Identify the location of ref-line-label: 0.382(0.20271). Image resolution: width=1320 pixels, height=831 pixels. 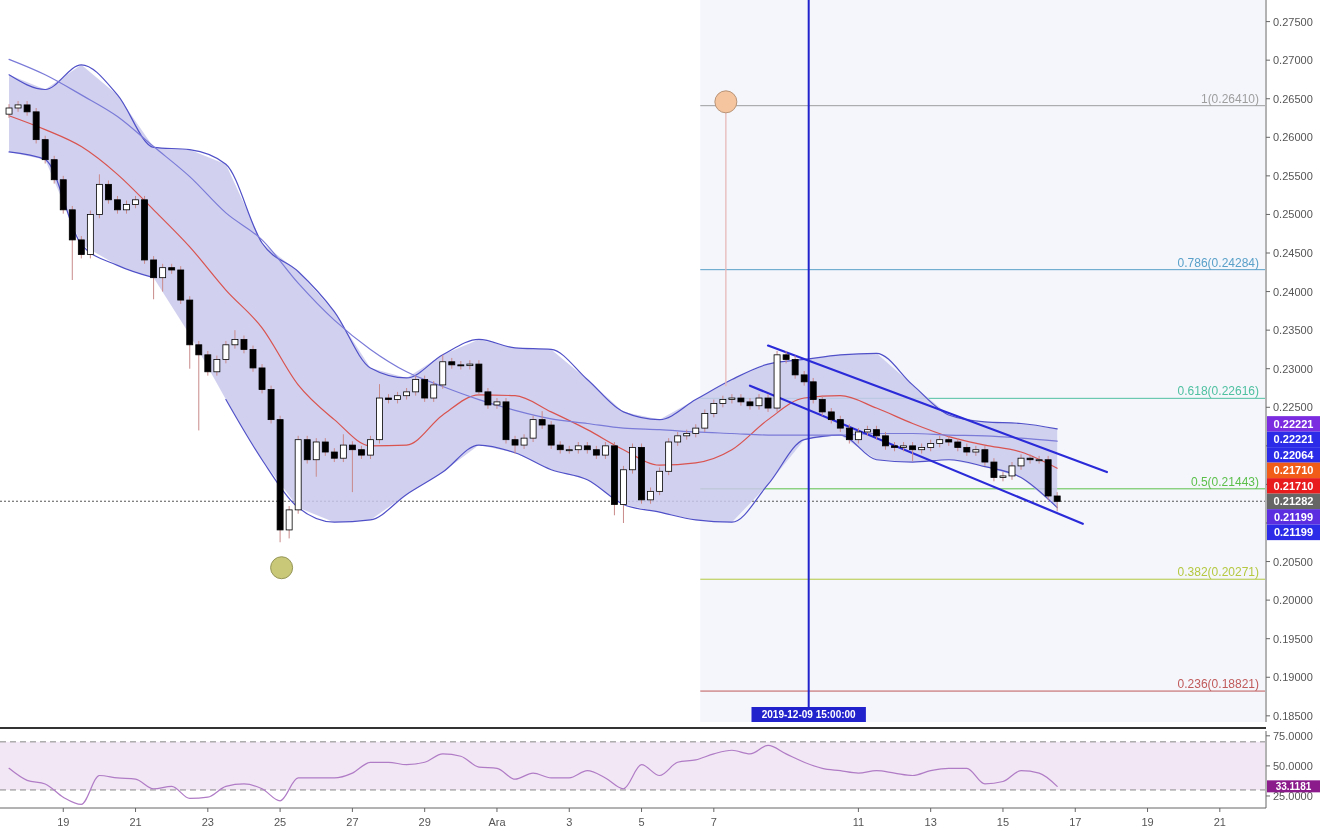
(1218, 572).